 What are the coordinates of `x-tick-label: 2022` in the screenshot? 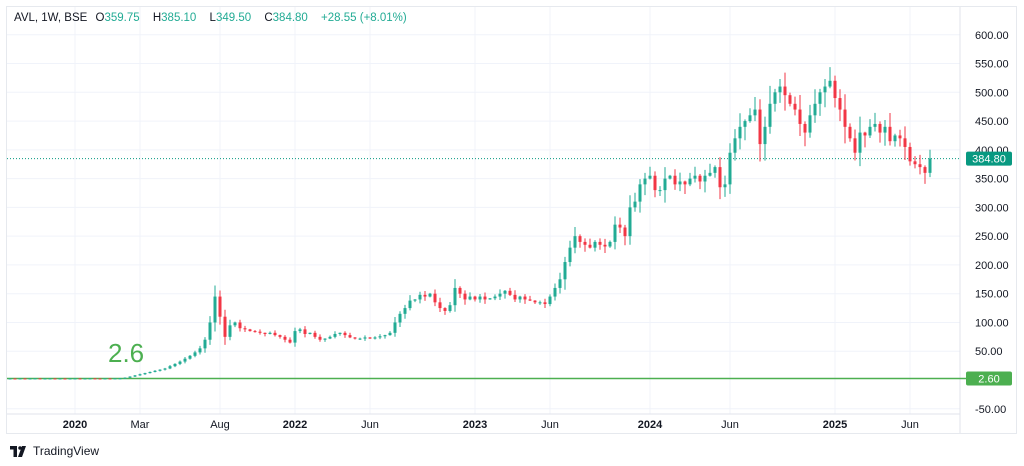 It's located at (295, 425).